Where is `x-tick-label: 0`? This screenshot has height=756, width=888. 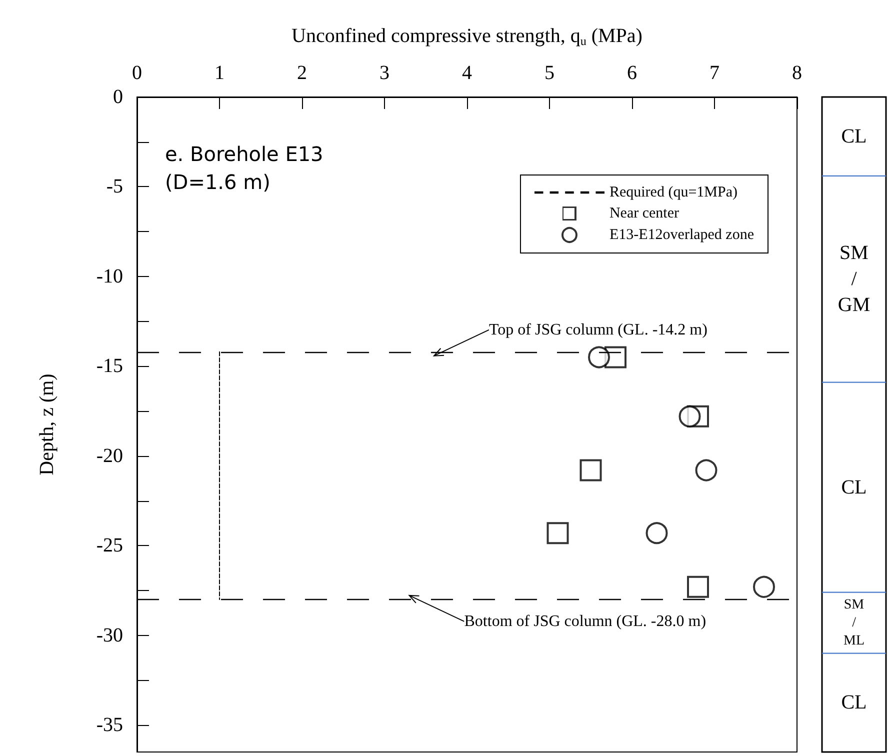 x-tick-label: 0 is located at coordinates (137, 73).